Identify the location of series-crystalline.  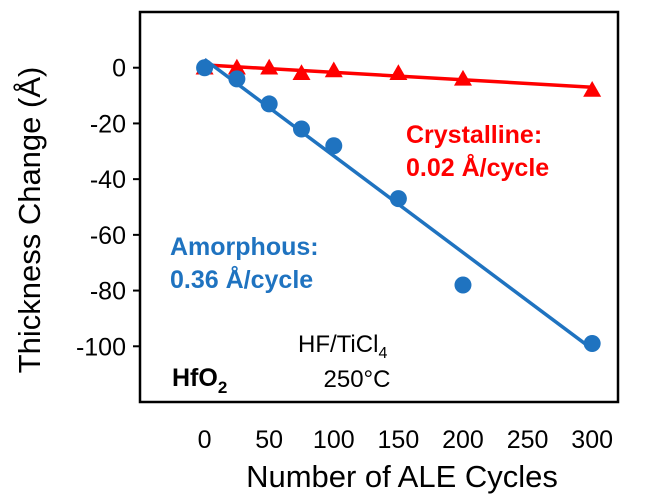
(398, 77).